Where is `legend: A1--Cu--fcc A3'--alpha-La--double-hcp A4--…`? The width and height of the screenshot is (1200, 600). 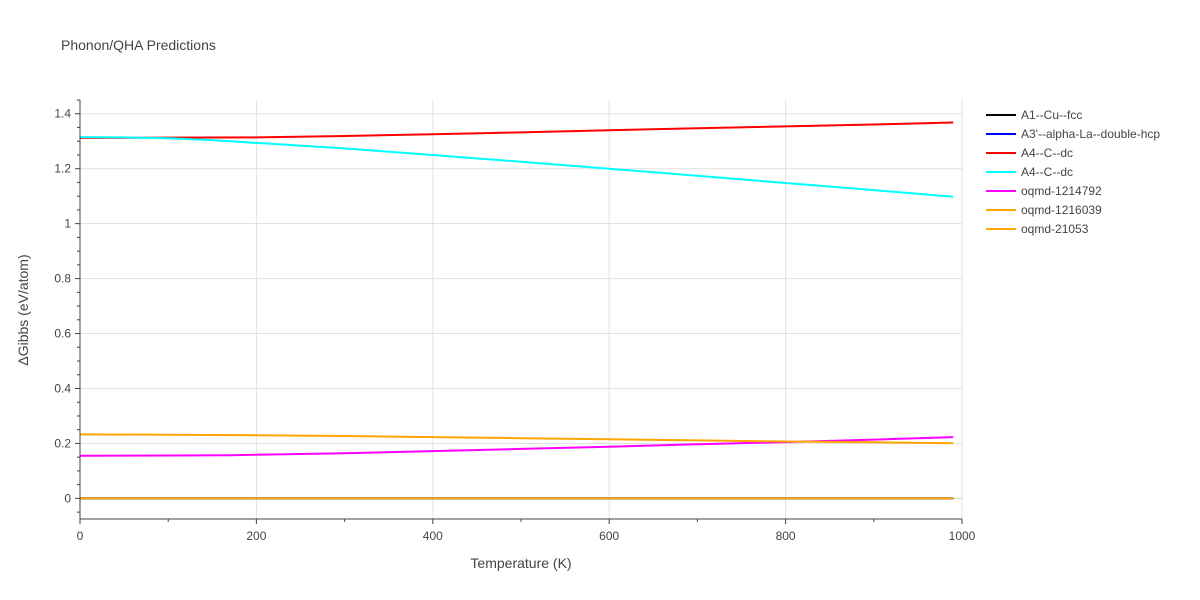
legend: A1--Cu--fcc A3'--alpha-La--double-hcp A4--… is located at coordinates (1073, 172).